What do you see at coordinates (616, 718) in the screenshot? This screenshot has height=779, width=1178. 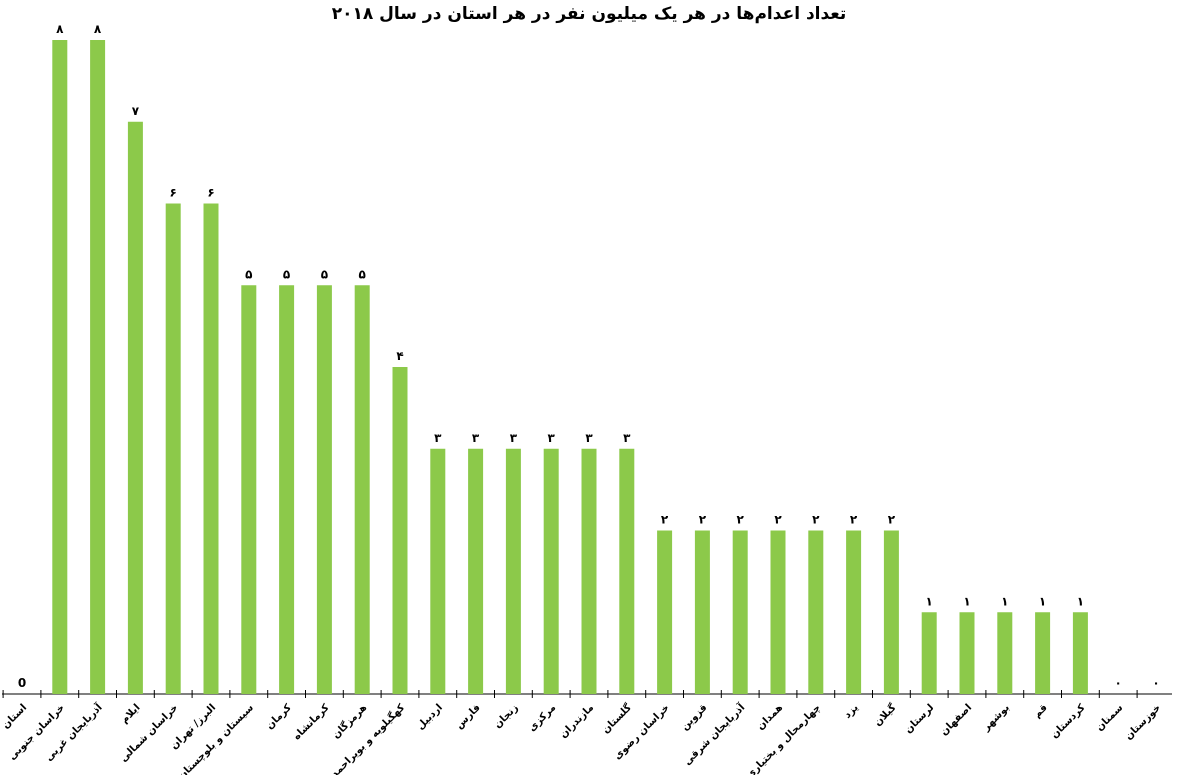 I see `x-tick-label: گلستان` at bounding box center [616, 718].